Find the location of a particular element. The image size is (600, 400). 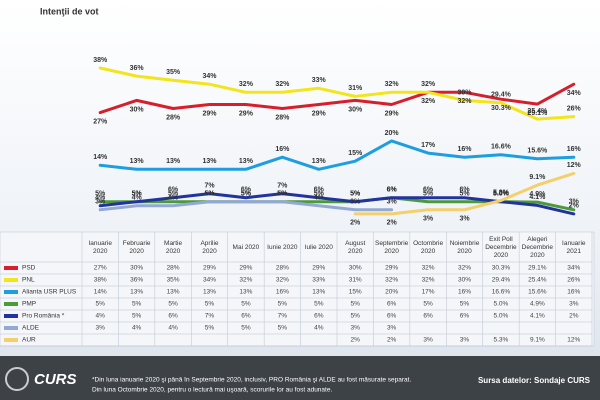

data-label: 7% is located at coordinates (209, 185).